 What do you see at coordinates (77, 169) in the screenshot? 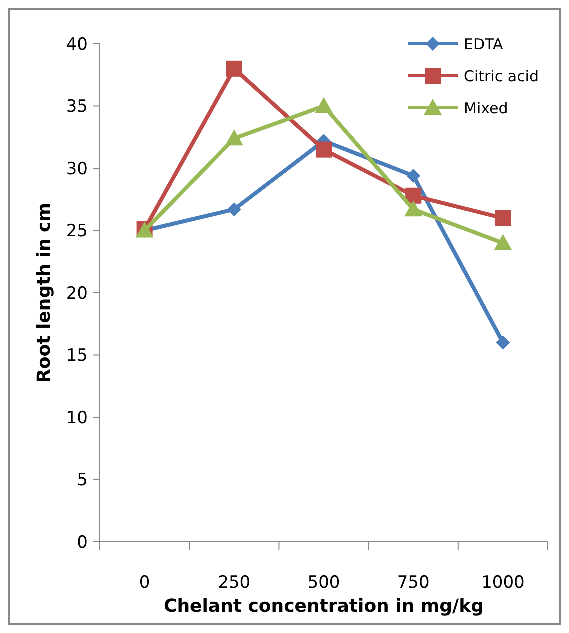
I see `y-tick-label: 30` at bounding box center [77, 169].